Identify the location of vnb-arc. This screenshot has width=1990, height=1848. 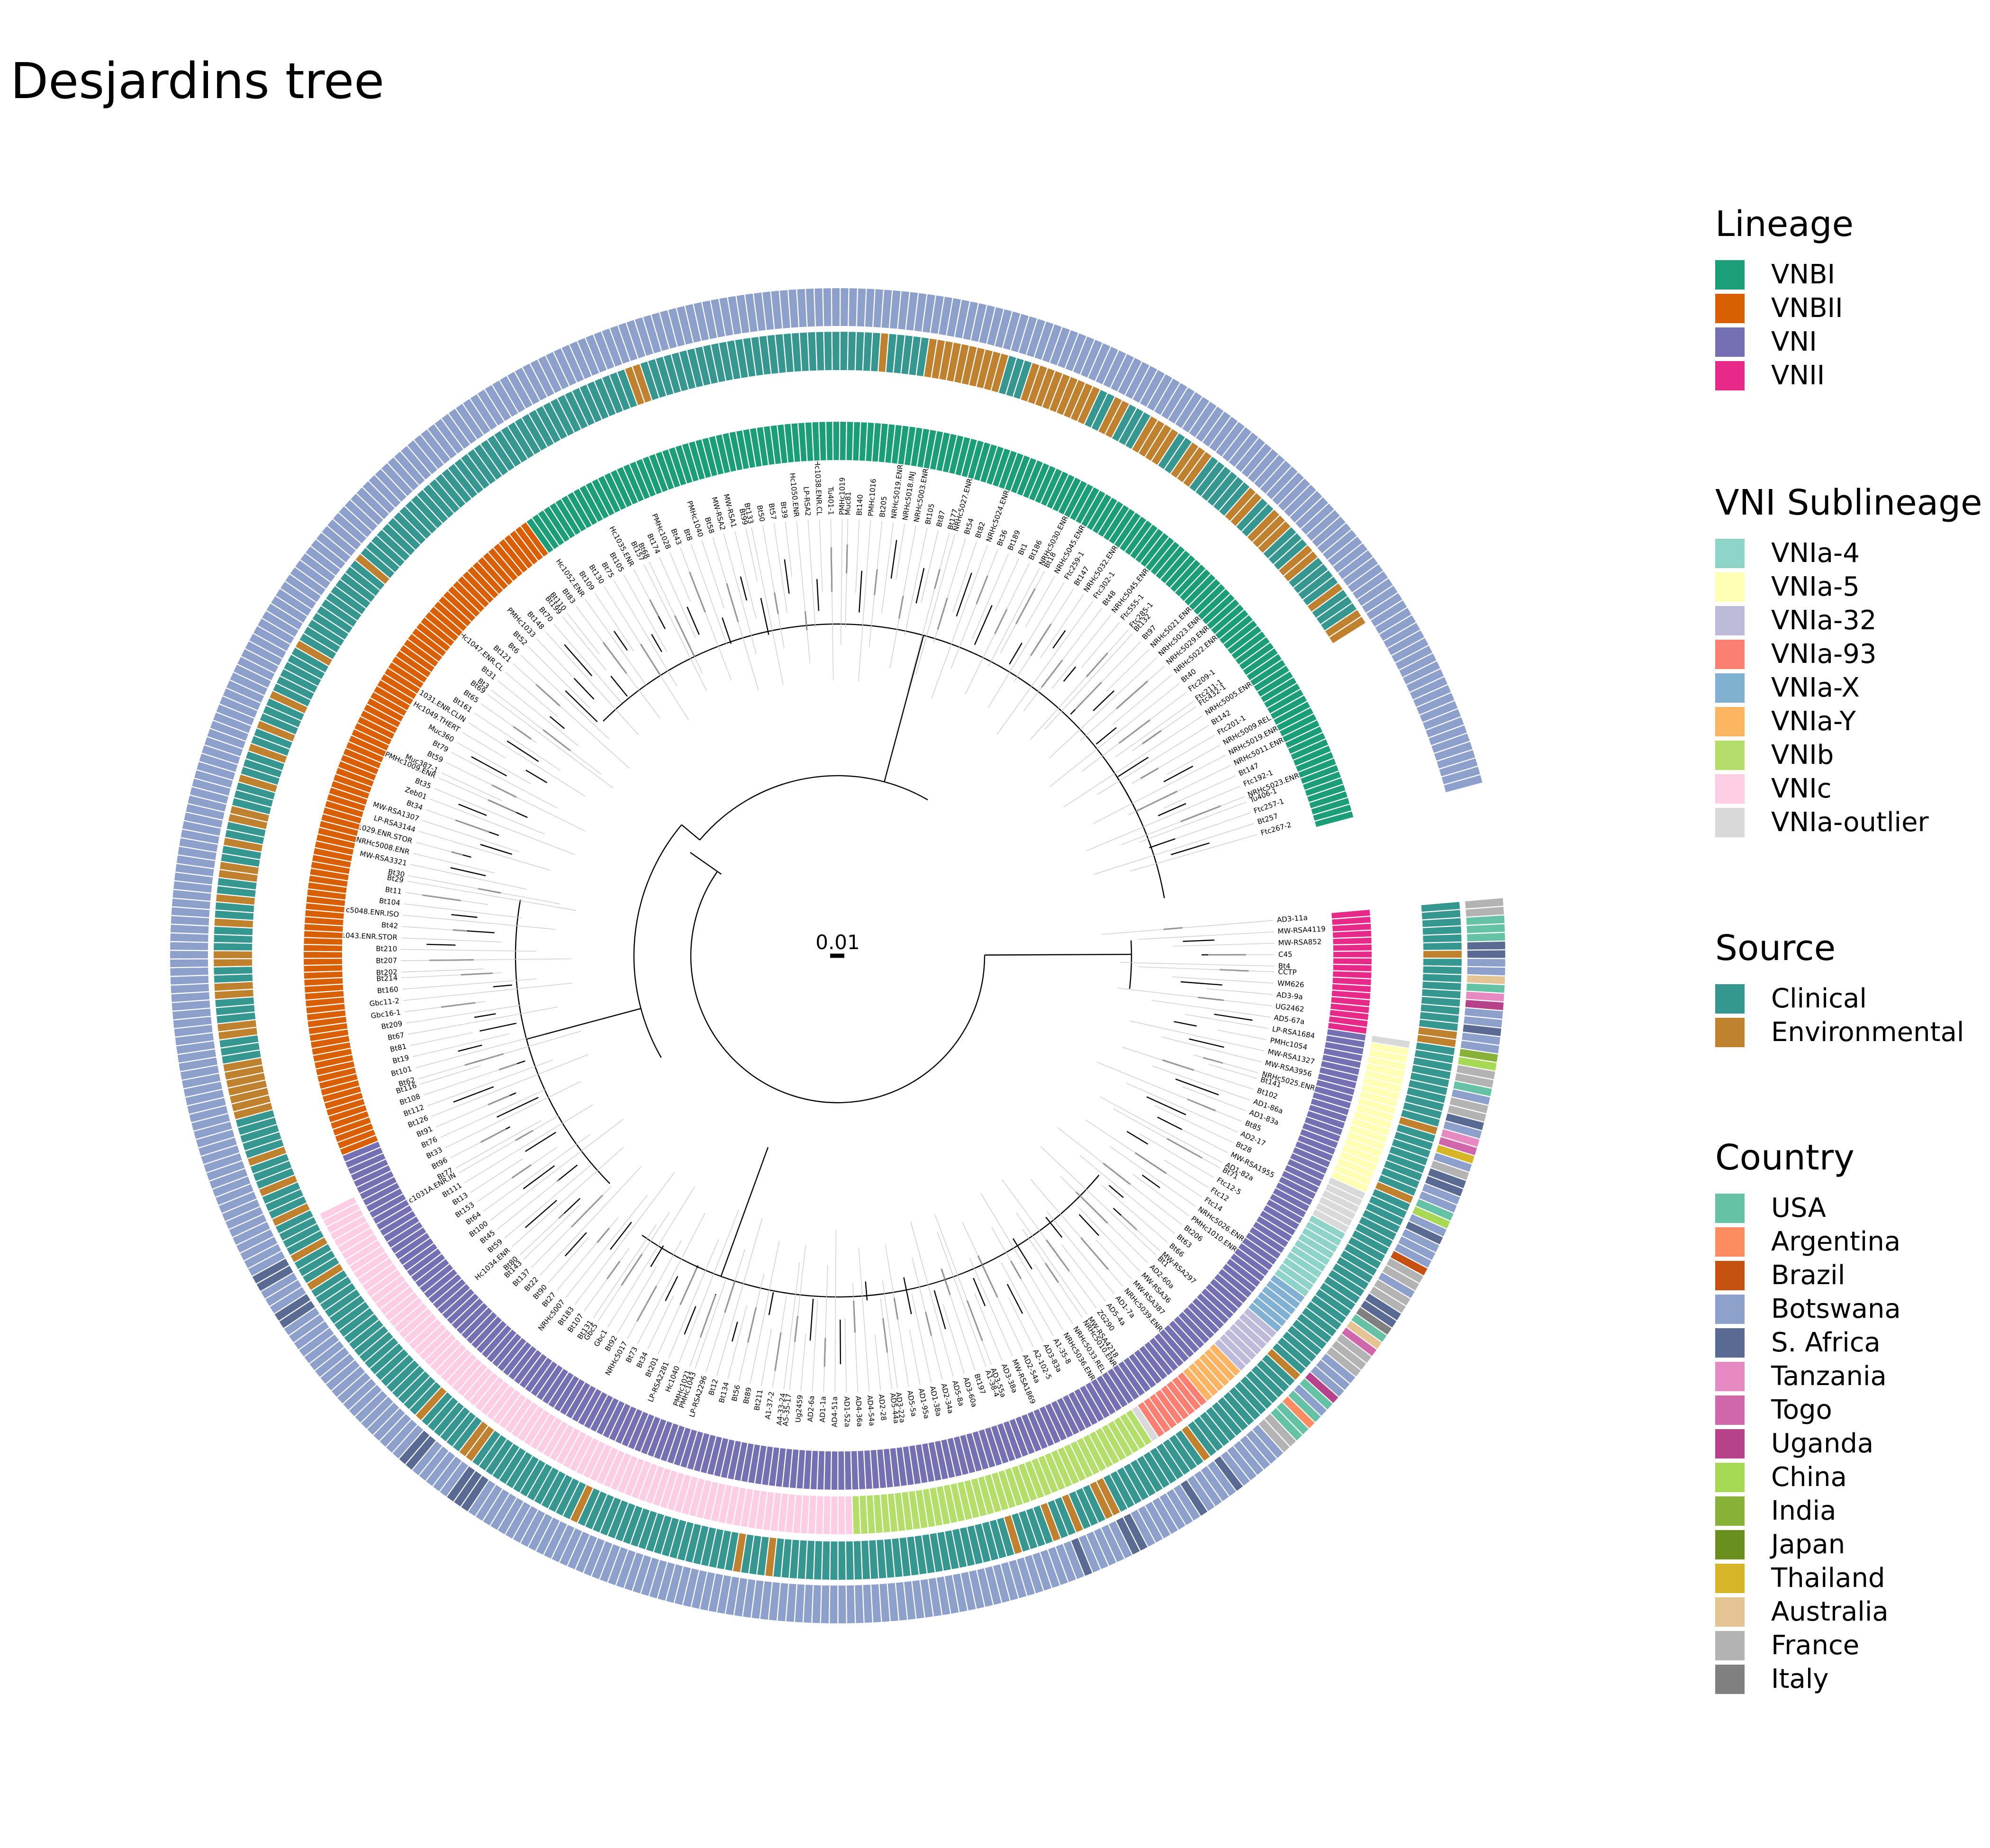
(657, 941).